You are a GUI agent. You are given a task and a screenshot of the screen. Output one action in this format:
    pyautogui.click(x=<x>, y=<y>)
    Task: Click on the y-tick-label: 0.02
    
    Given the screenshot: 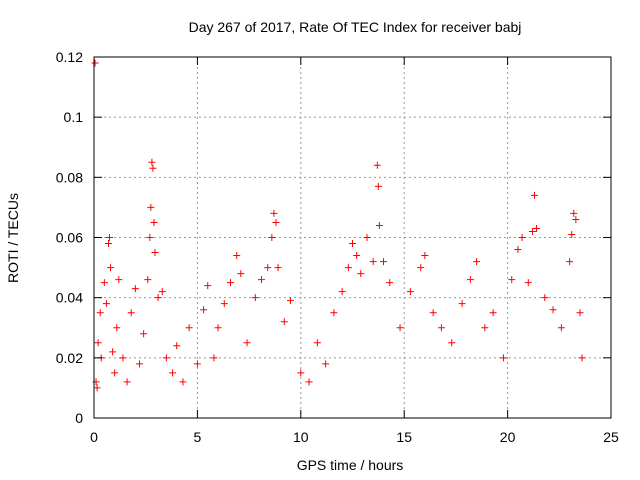 What is the action you would take?
    pyautogui.click(x=69, y=358)
    